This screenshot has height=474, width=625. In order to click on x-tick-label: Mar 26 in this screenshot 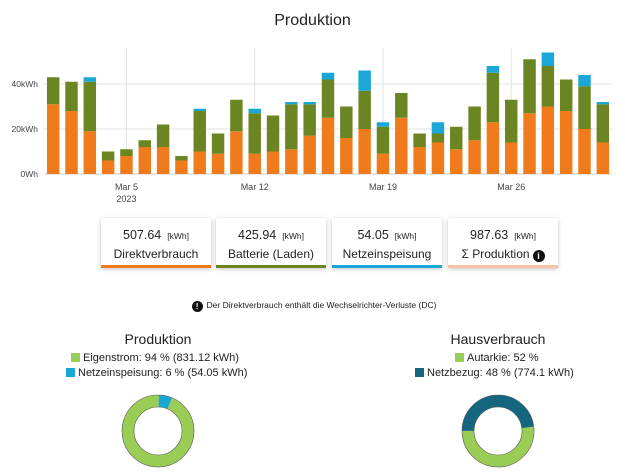, I will do `click(511, 187)`.